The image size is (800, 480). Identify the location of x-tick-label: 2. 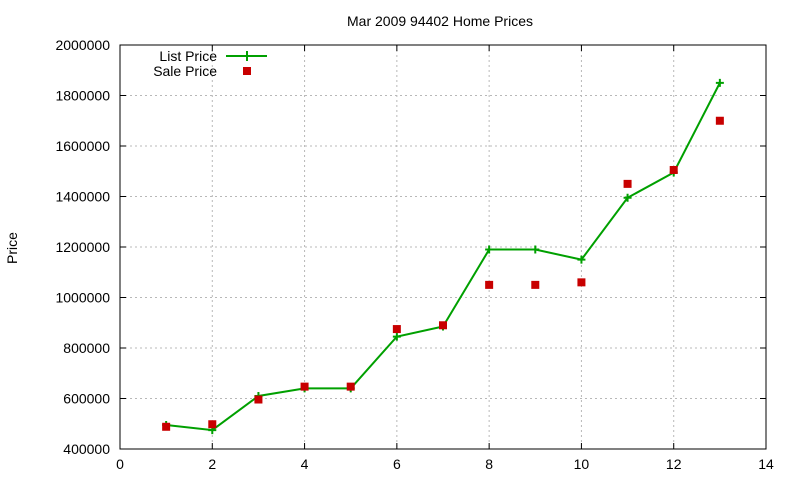
(212, 464).